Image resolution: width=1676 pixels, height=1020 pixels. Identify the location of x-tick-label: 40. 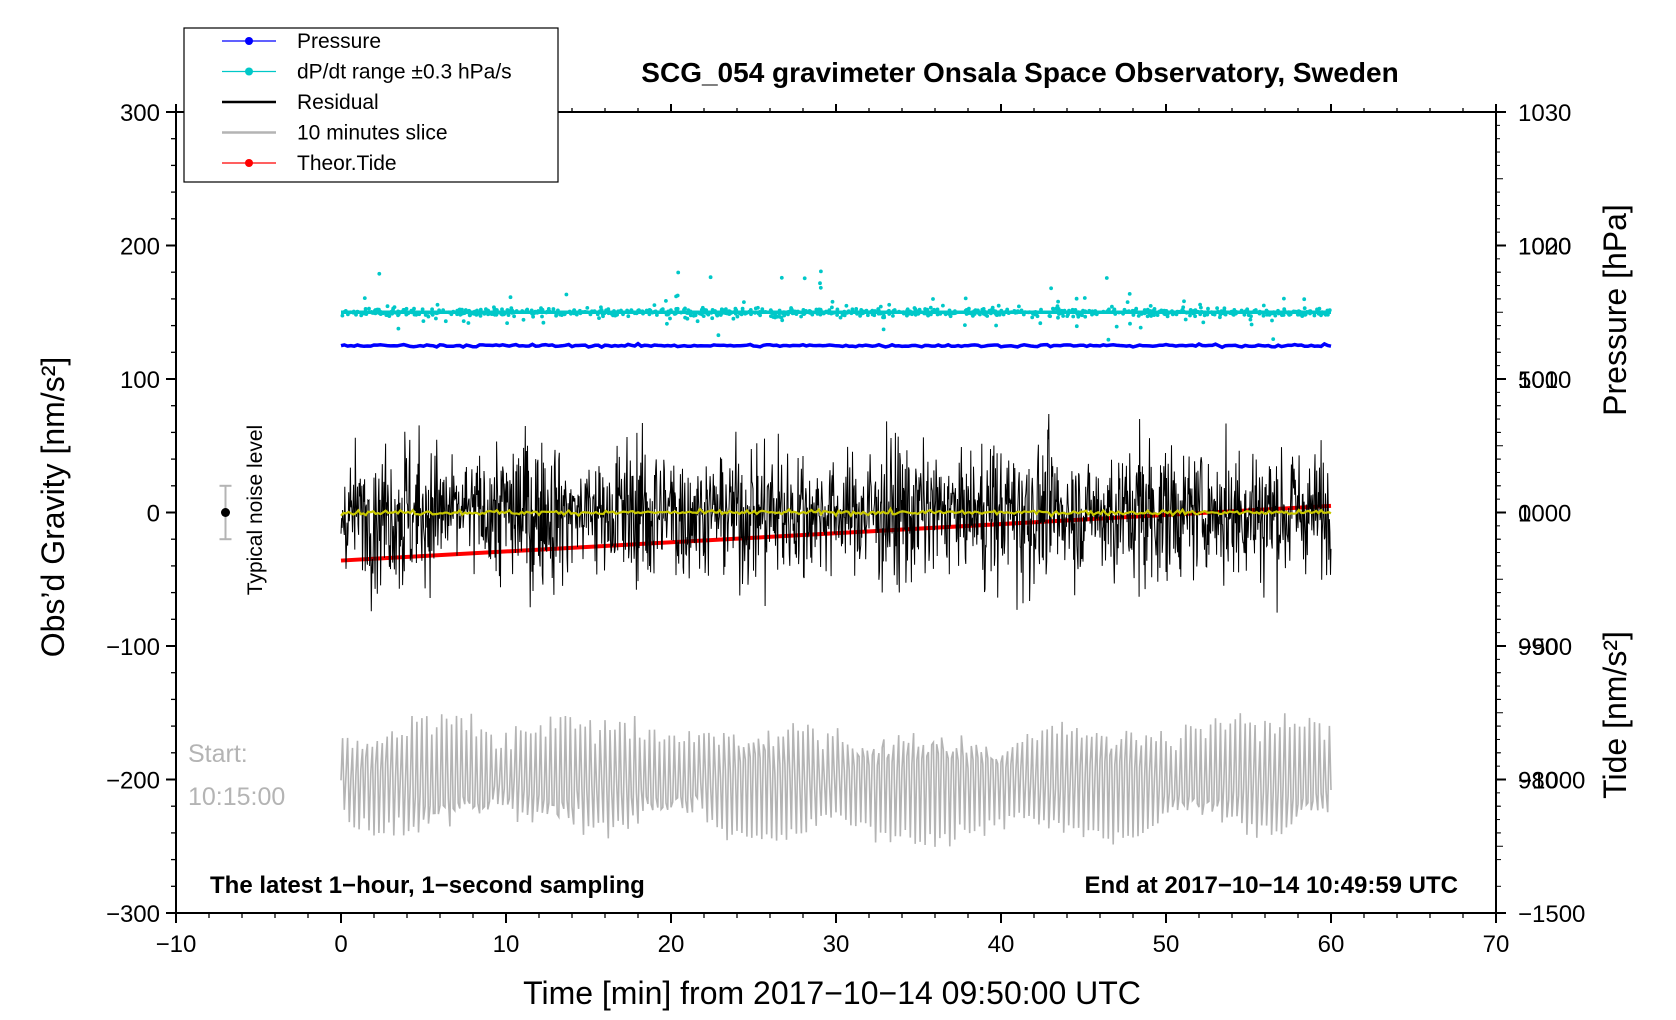
(1001, 944).